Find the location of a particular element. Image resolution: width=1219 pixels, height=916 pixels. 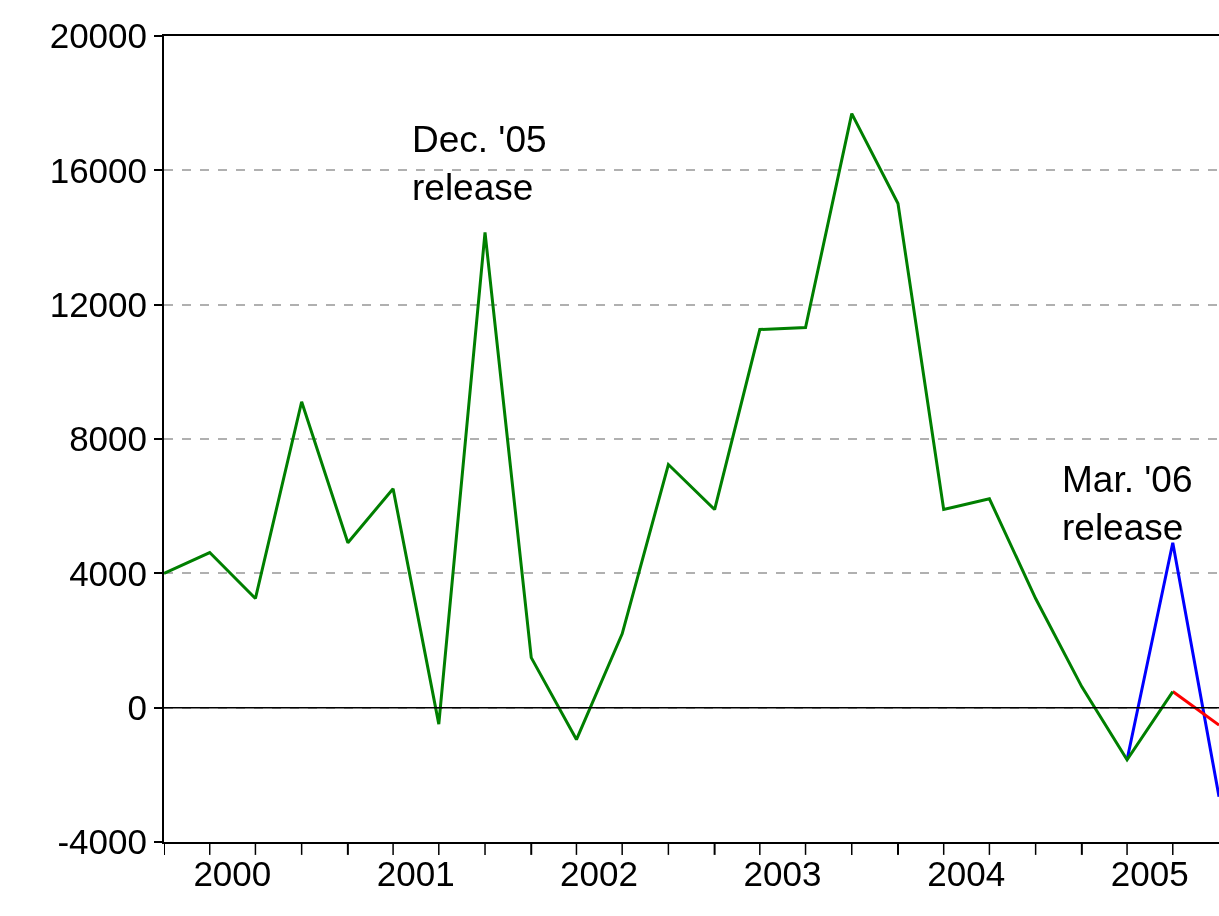

y-tick-label: 12000 is located at coordinates (98, 304).